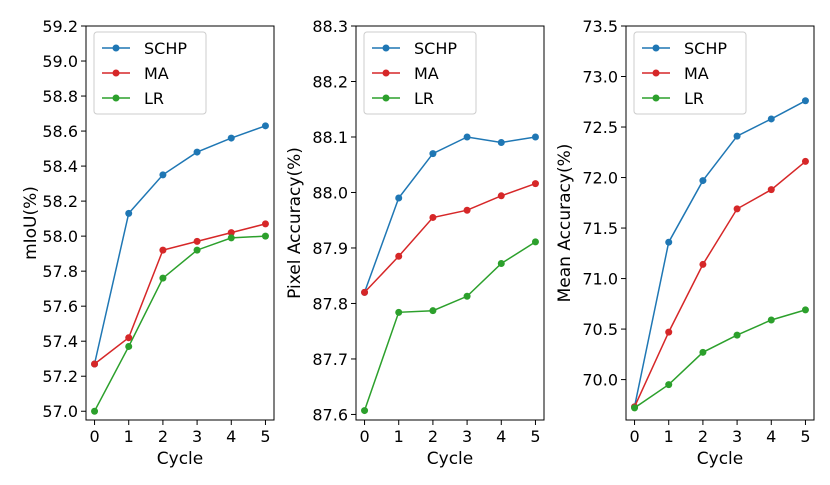 This screenshot has width=830, height=485. What do you see at coordinates (154, 98) in the screenshot?
I see `legend-label-lr: LR` at bounding box center [154, 98].